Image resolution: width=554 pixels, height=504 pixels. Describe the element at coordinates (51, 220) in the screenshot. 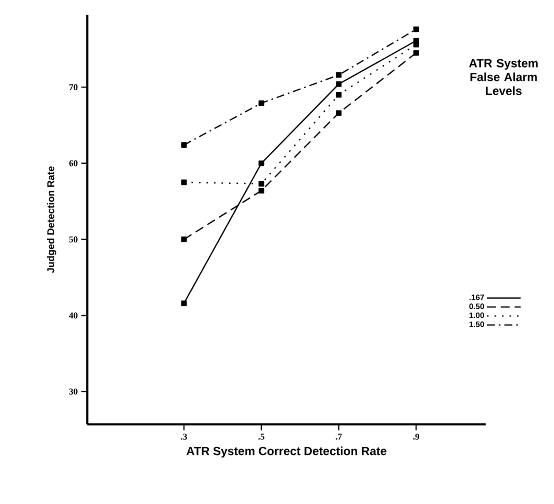

I see `y-axis-title: Judged Detection Rate` at that location.